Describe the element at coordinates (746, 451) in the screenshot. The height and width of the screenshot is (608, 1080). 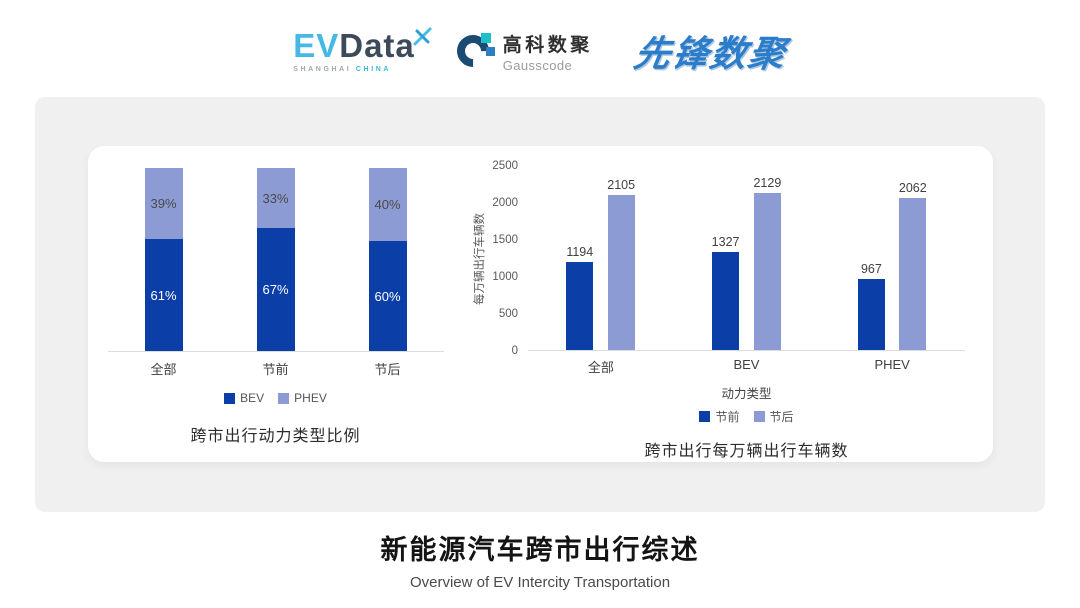
I see `right-chart-title: 跨市出行每万辆出行车辆数` at that location.